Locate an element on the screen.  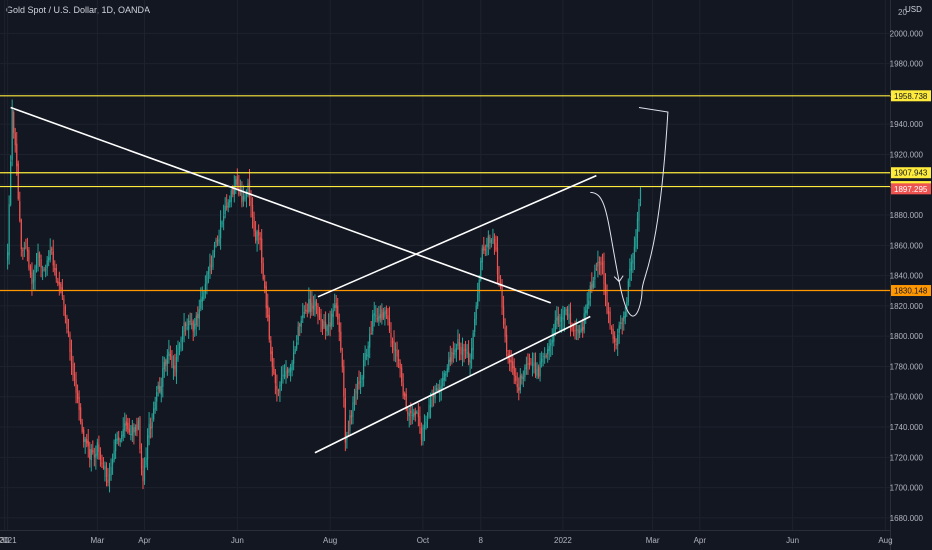
x-tick-label: Oct is located at coordinates (423, 540).